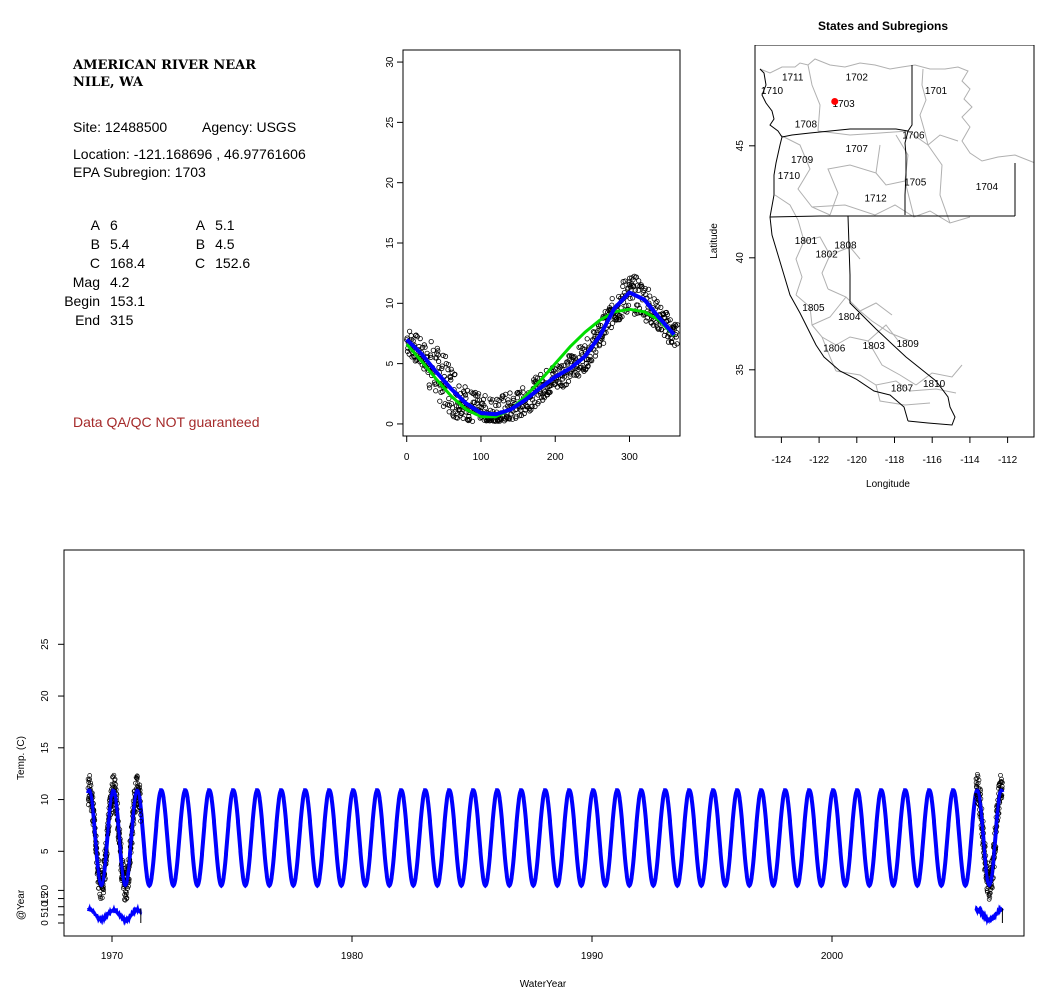  Describe the element at coordinates (225, 244) in the screenshot. I see `param-value: 4.5` at that location.